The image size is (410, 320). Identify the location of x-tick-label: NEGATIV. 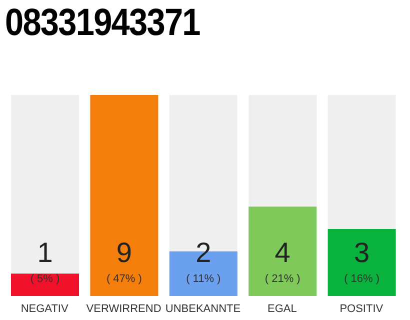
(44, 308).